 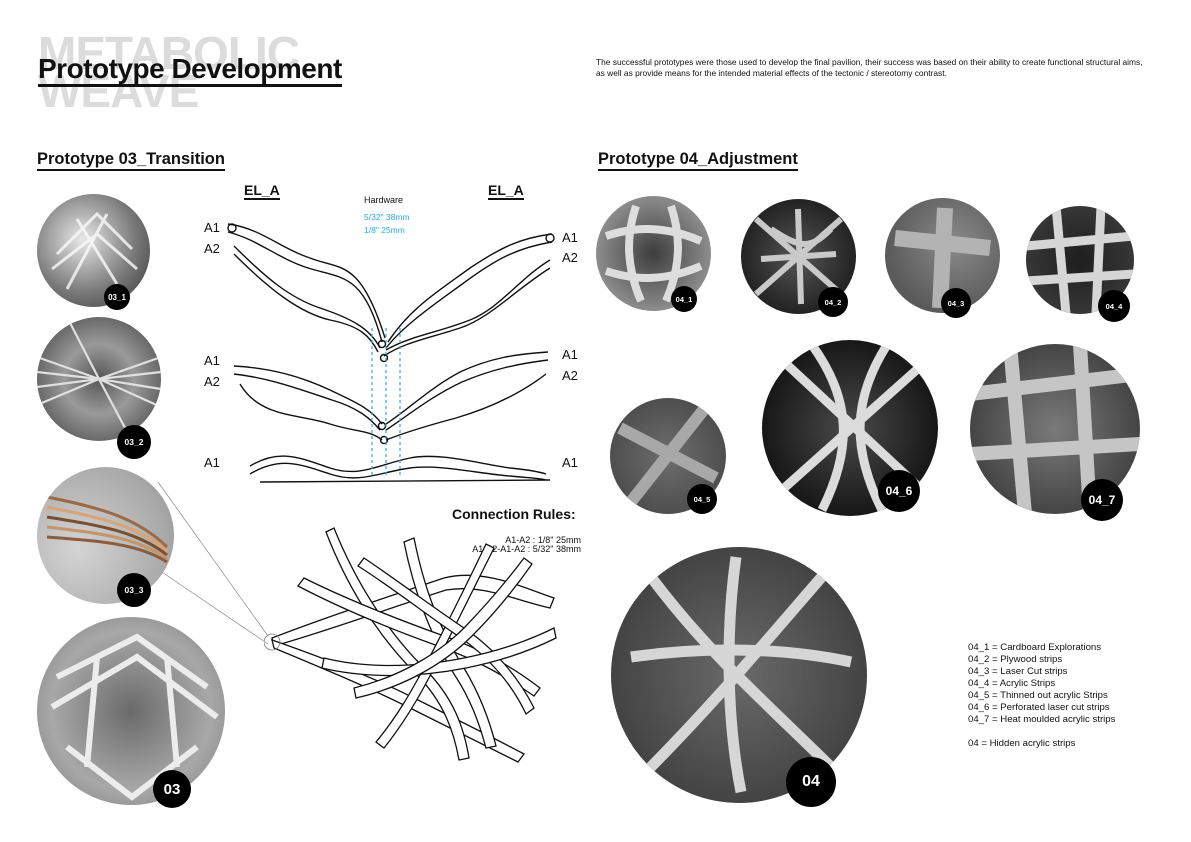 I want to click on badge-04-6: 04_6, so click(x=899, y=491).